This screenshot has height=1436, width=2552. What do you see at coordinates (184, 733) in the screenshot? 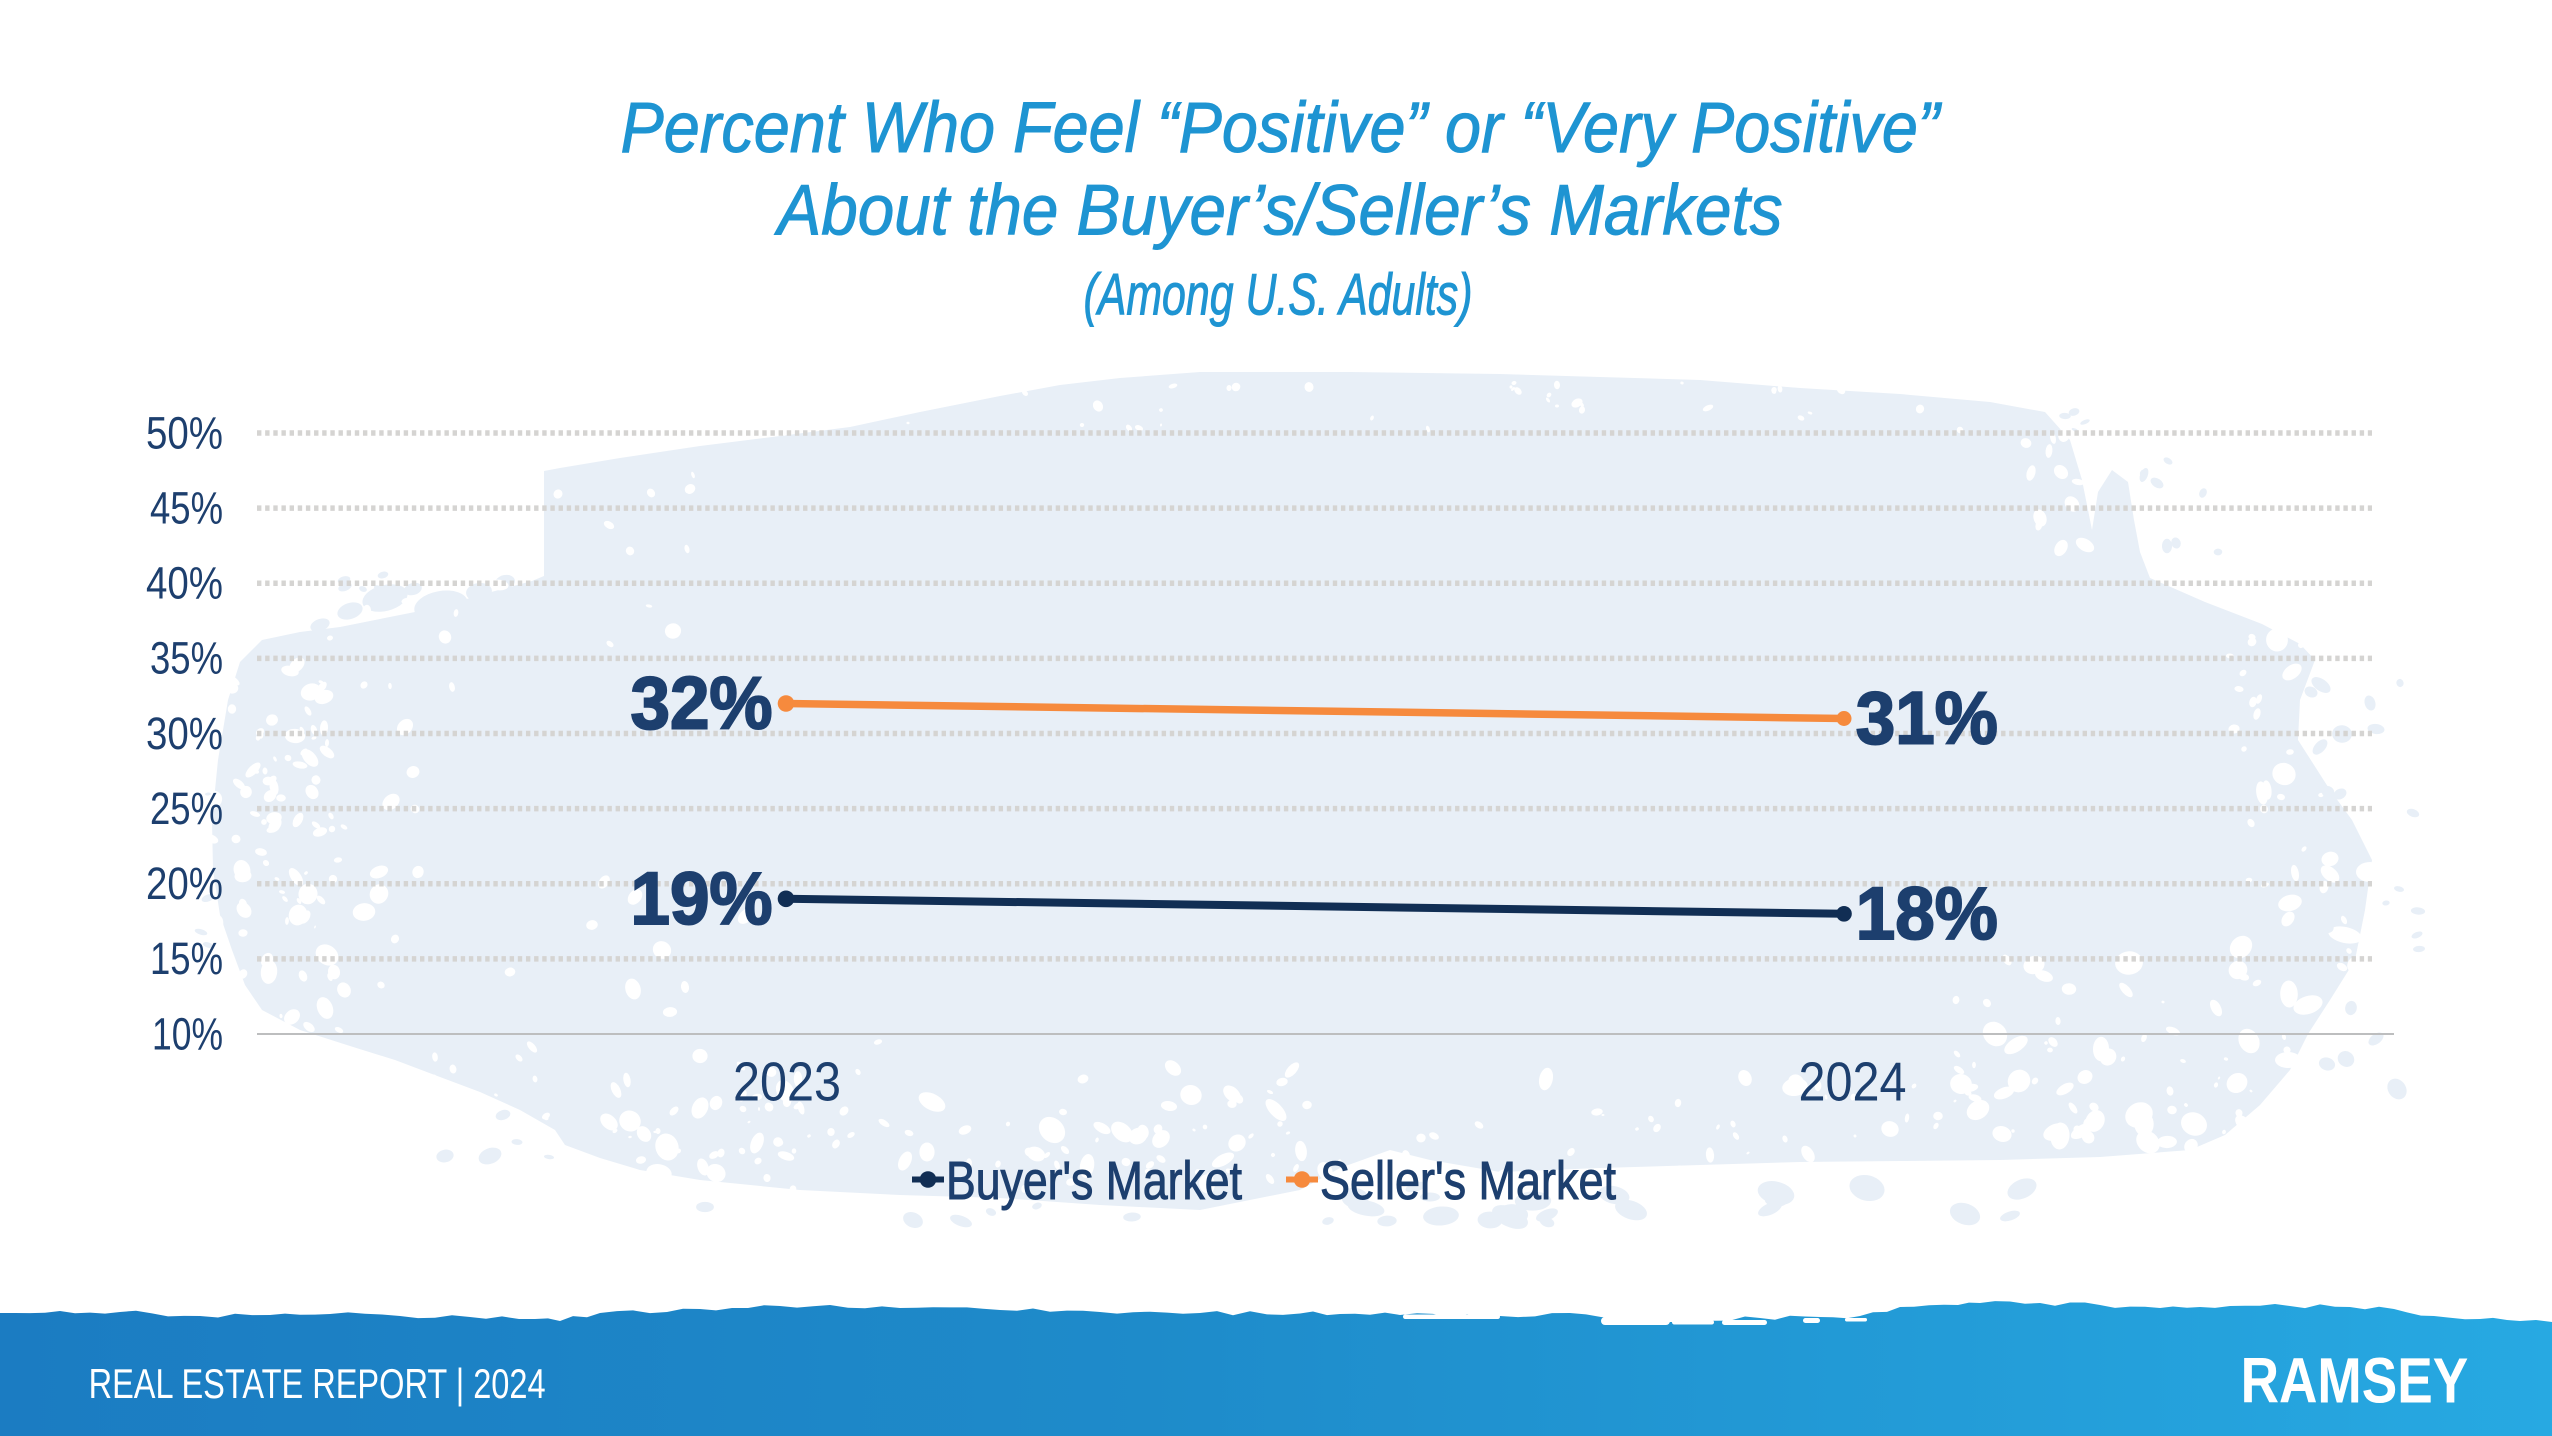
I see `svg-text: 30%` at bounding box center [184, 733].